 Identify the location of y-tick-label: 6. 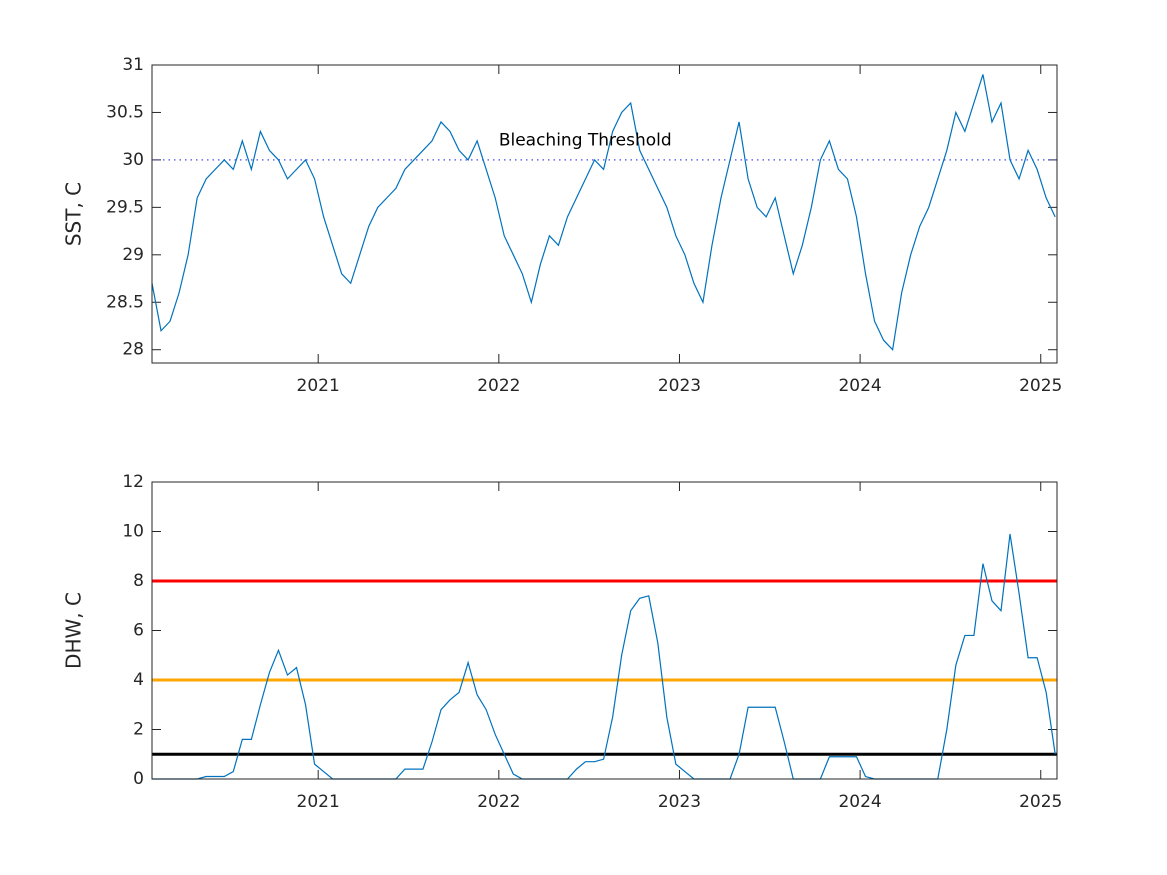
(138, 631).